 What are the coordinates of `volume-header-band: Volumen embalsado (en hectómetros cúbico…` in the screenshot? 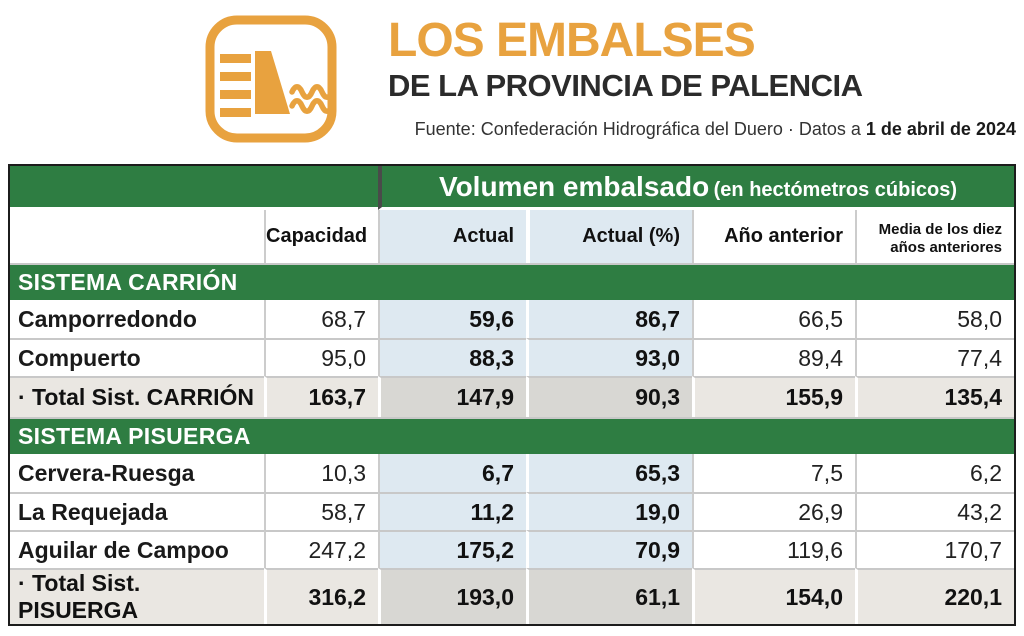 It's located at (512, 188).